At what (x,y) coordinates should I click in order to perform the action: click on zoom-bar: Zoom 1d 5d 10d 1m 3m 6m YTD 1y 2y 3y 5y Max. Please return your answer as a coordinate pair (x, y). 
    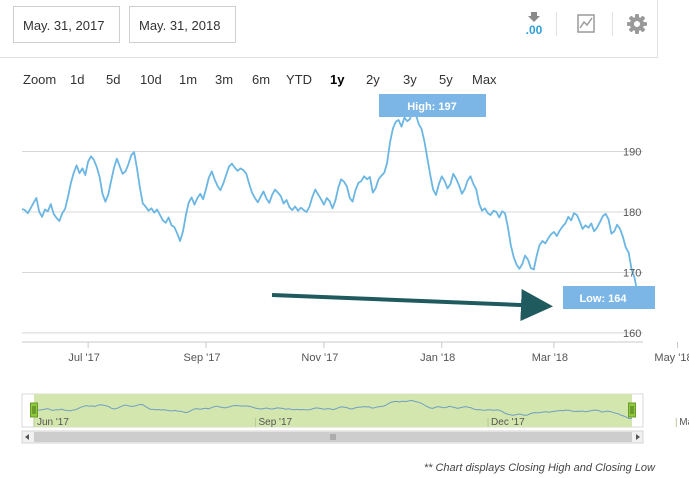
    Looking at the image, I should click on (260, 81).